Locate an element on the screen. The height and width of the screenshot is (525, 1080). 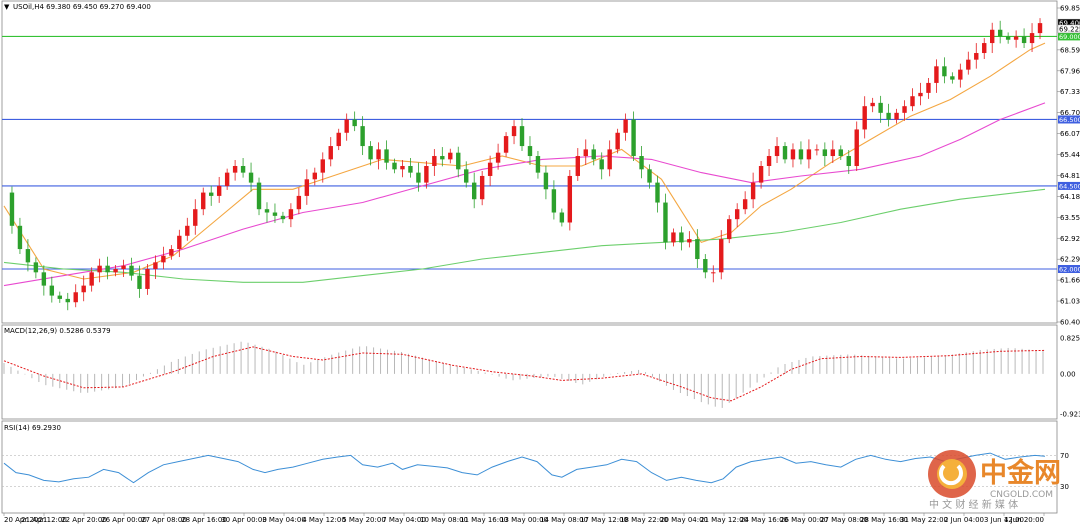
price-tick-label: 68.595 is located at coordinates (1070, 50).